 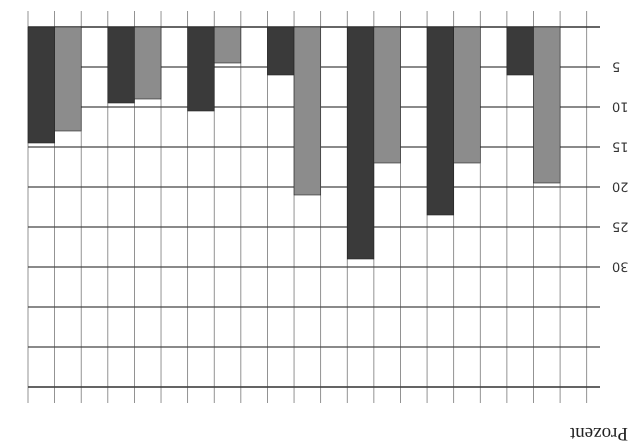 What do you see at coordinates (598, 433) in the screenshot?
I see `text: Prozent` at bounding box center [598, 433].